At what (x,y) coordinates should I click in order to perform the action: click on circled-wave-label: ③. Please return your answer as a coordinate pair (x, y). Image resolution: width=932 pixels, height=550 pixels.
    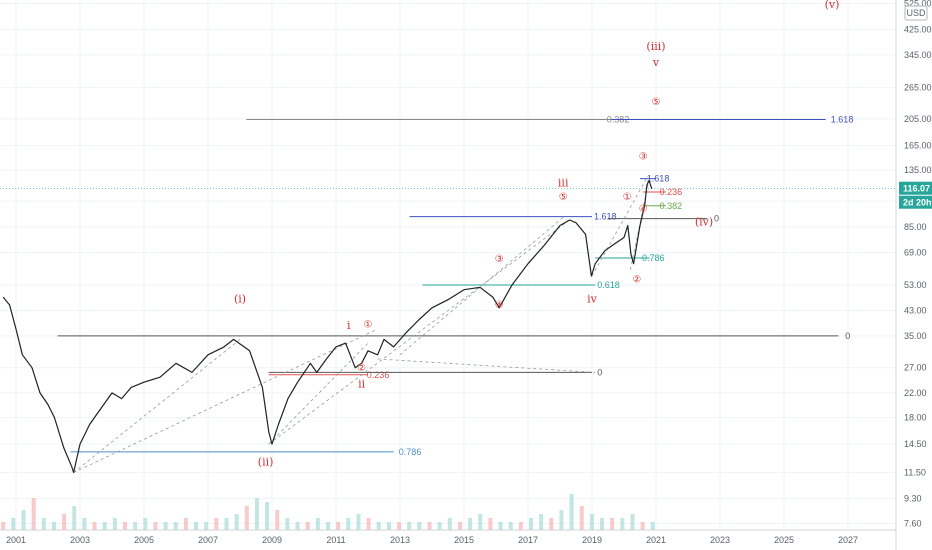
    Looking at the image, I should click on (499, 259).